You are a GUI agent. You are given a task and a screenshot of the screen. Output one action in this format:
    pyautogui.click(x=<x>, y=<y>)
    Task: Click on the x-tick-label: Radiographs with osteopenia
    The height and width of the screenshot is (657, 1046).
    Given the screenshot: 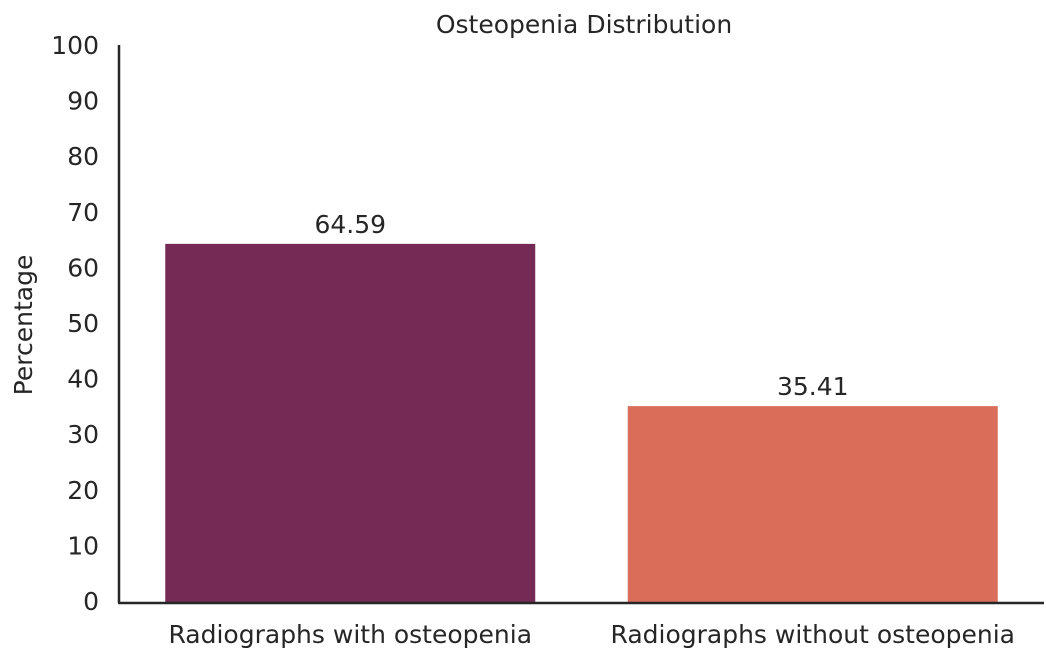 What is the action you would take?
    pyautogui.click(x=350, y=634)
    